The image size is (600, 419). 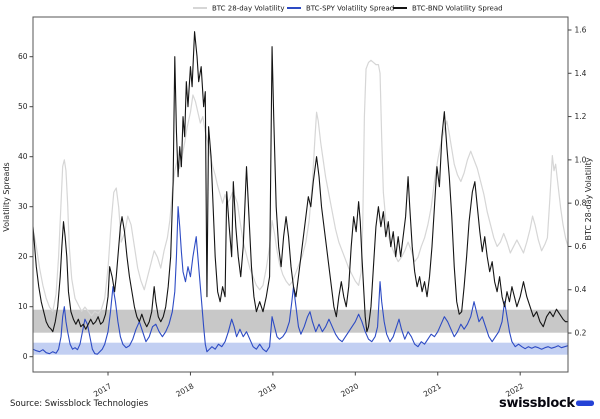 What do you see at coordinates (25, 356) in the screenshot?
I see `left-tick-label: 0` at bounding box center [25, 356].